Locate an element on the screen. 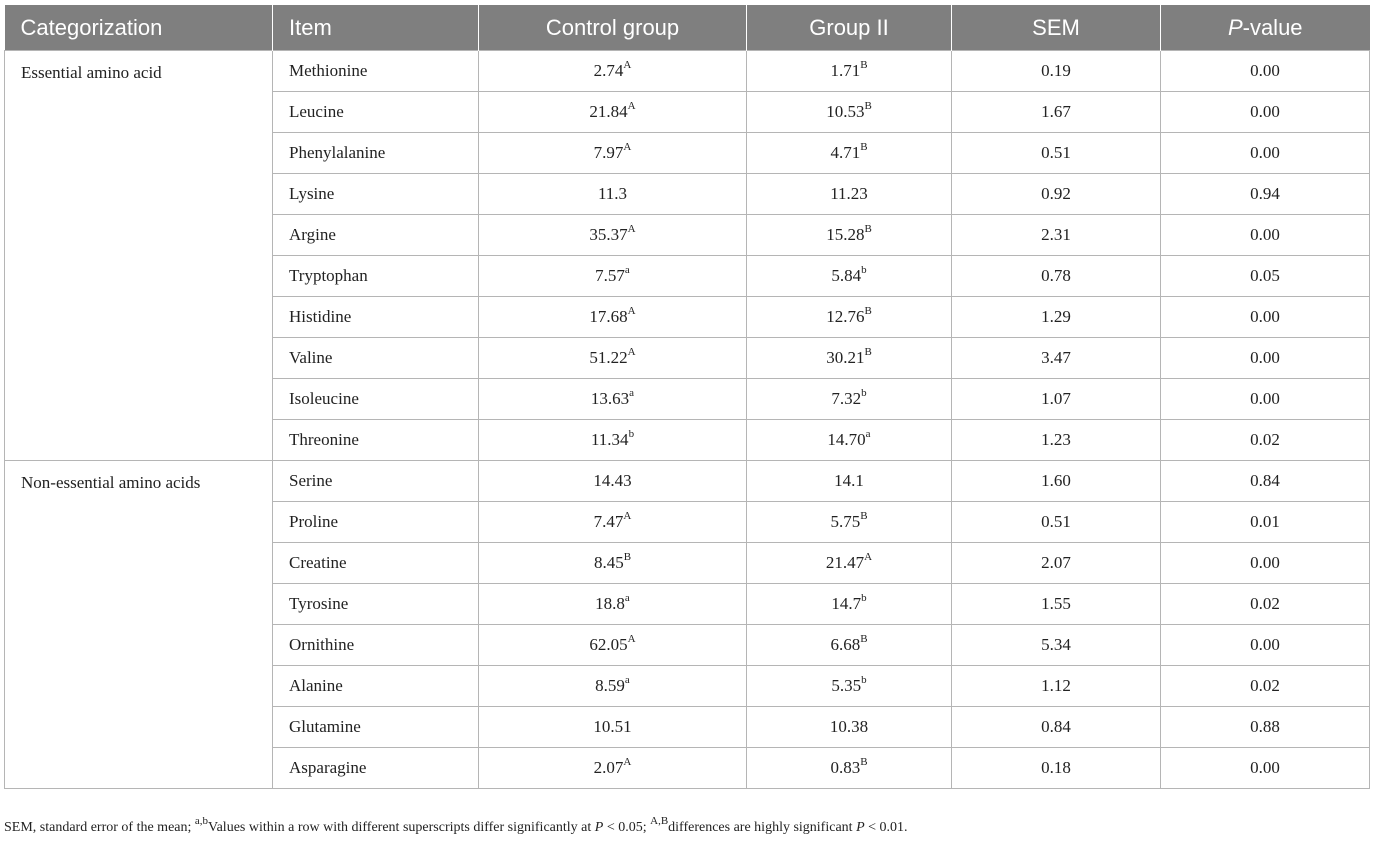  control-group-cell: 2.74A is located at coordinates (612, 71).